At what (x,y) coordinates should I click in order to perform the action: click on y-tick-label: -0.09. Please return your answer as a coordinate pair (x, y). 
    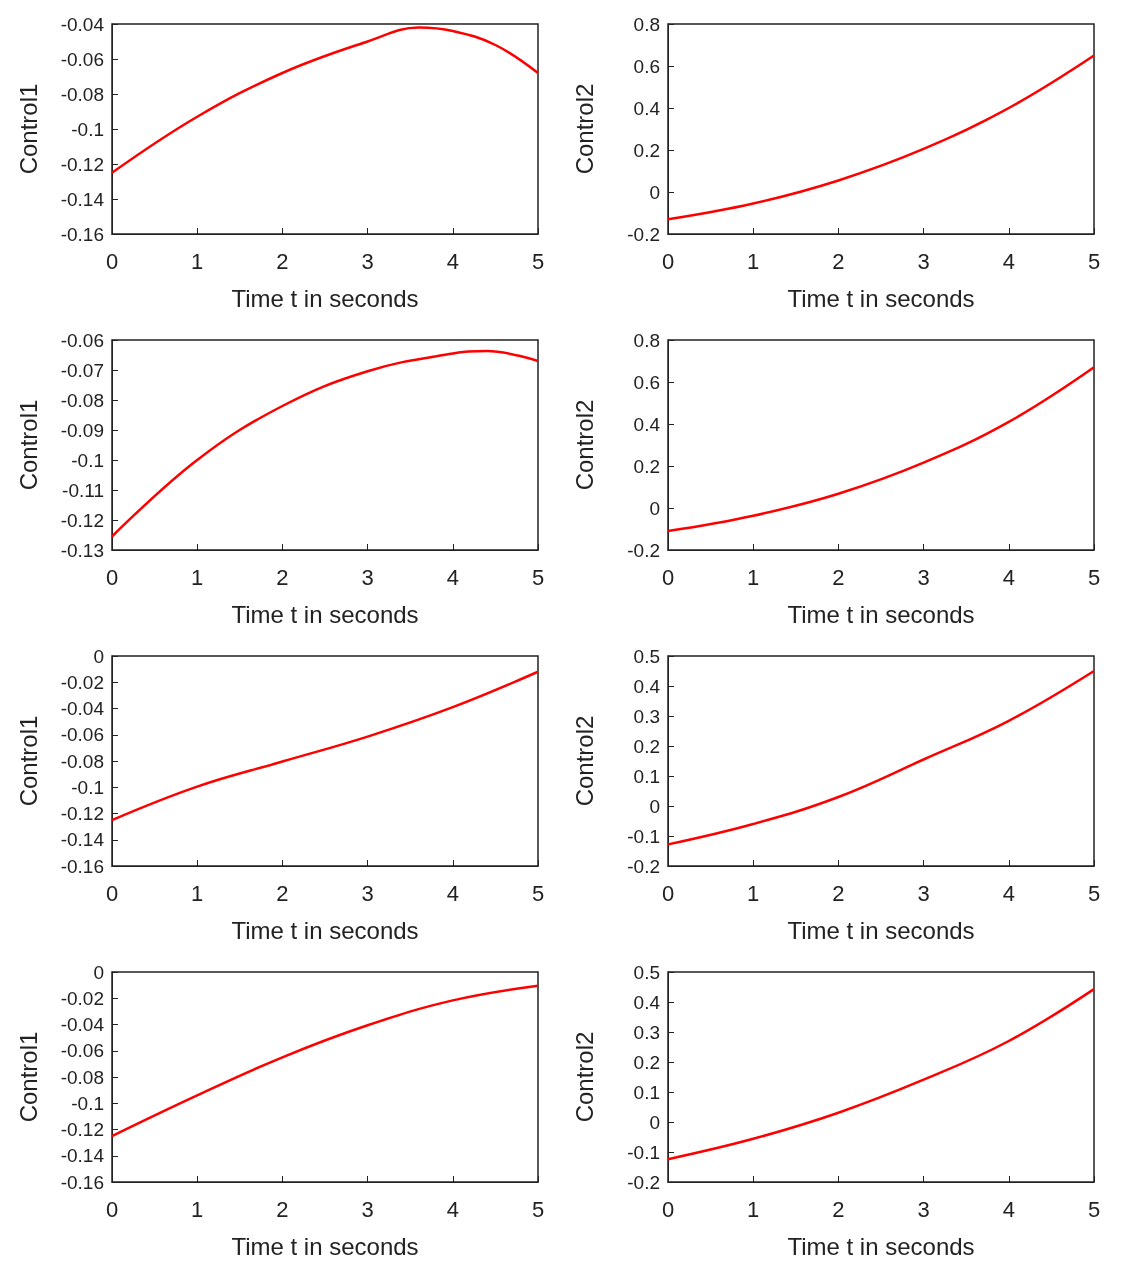
    Looking at the image, I should click on (82, 430).